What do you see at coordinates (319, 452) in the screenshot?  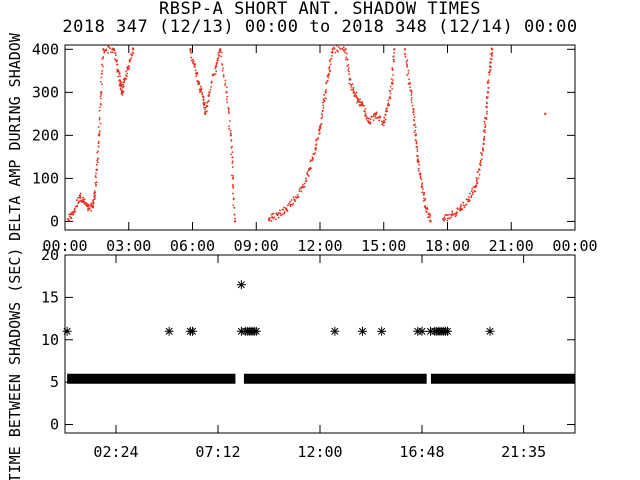 I see `bottom-x-tick-label: 12:00` at bounding box center [319, 452].